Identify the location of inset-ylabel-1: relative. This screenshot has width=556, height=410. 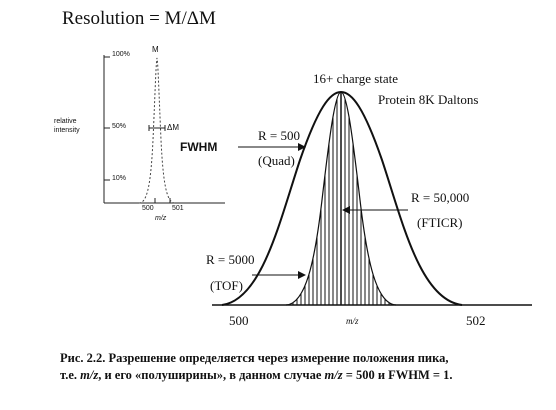
(65, 121).